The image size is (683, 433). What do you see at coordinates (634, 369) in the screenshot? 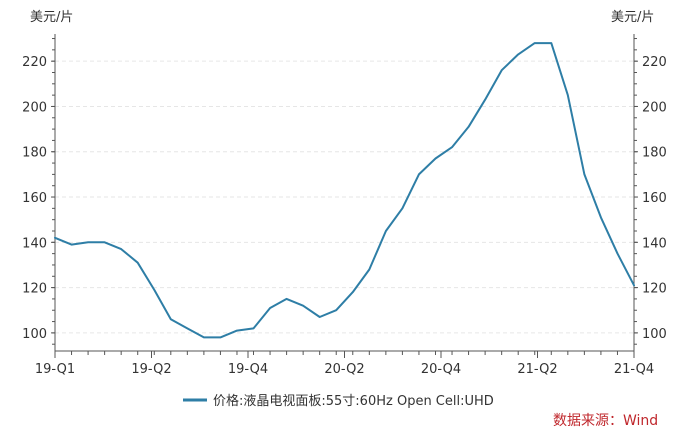
I see `x-tick-label: 21-Q4` at bounding box center [634, 369].